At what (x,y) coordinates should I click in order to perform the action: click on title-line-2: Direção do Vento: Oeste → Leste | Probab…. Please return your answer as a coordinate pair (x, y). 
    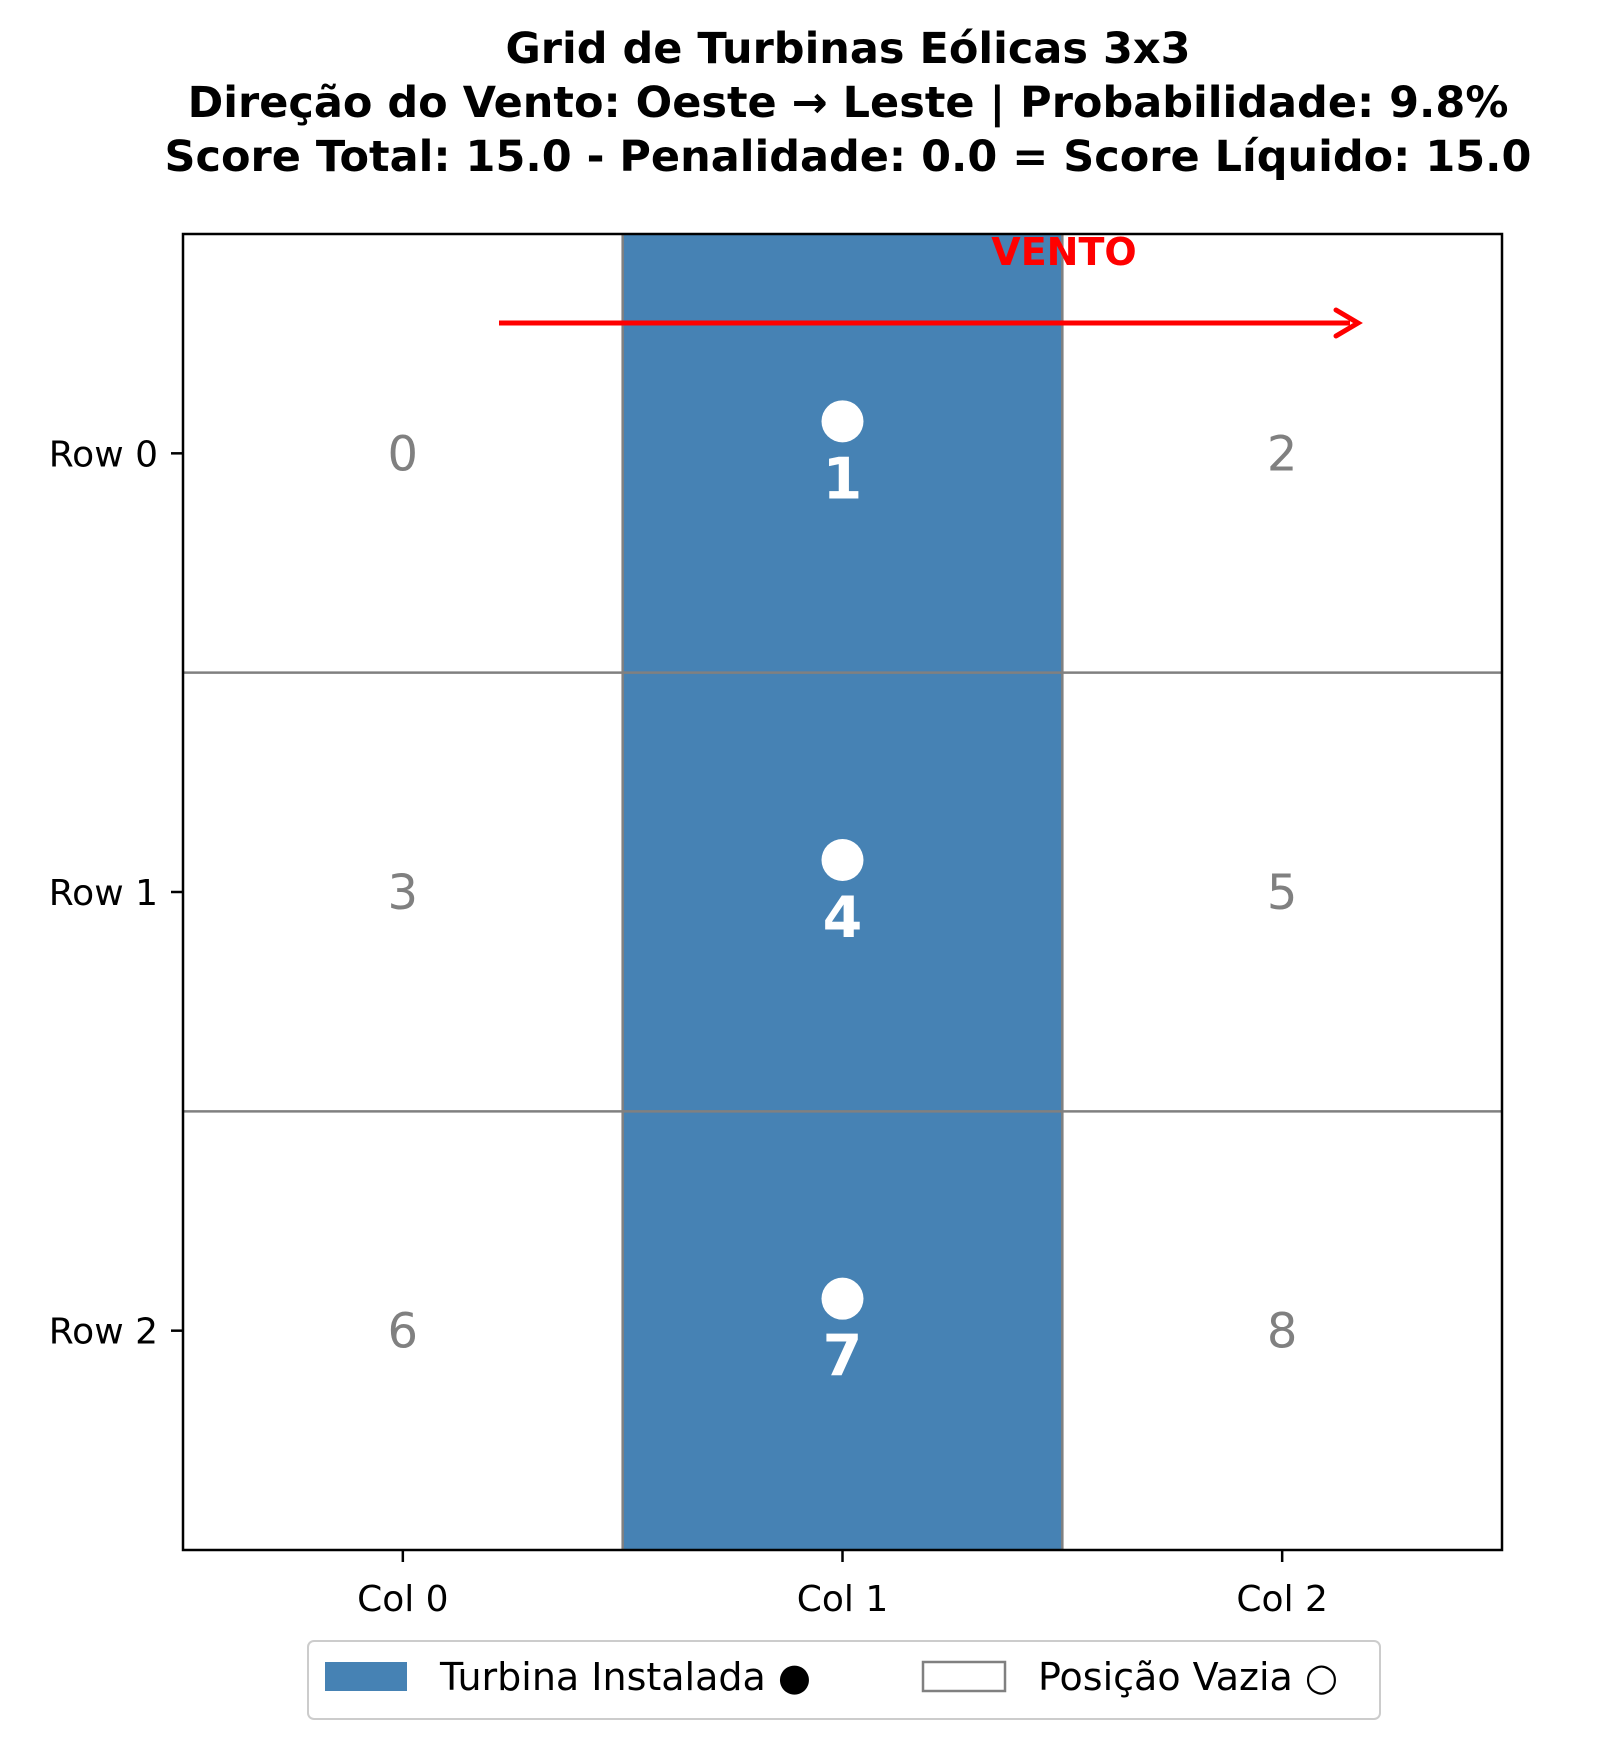
    Looking at the image, I should click on (848, 103).